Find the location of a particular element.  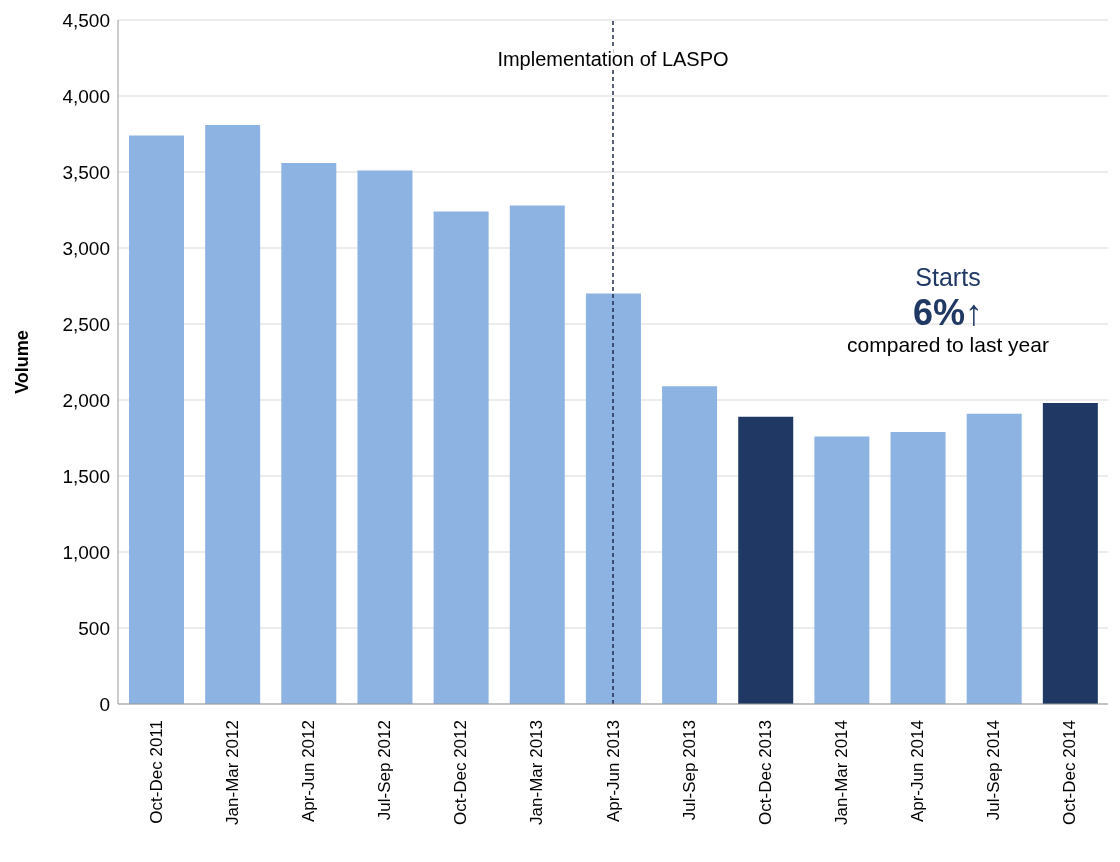

x-tick-label: Apr-Jun 2014 is located at coordinates (918, 771).